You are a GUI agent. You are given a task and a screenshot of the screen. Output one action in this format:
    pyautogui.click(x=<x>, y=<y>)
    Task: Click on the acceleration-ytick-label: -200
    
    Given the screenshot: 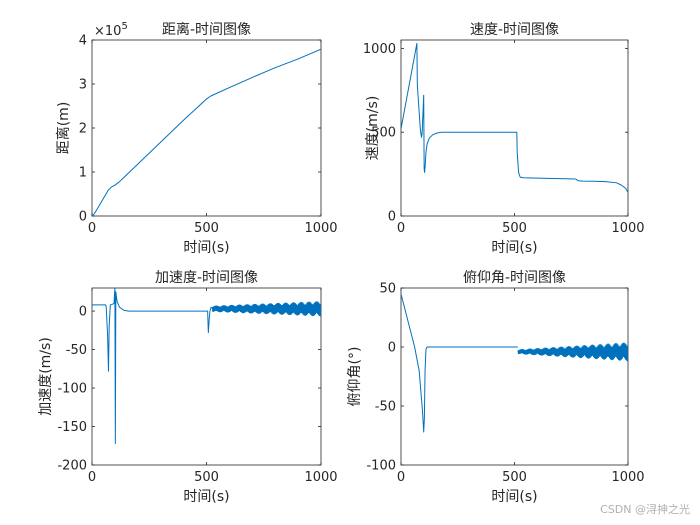 What is the action you would take?
    pyautogui.click(x=72, y=466)
    